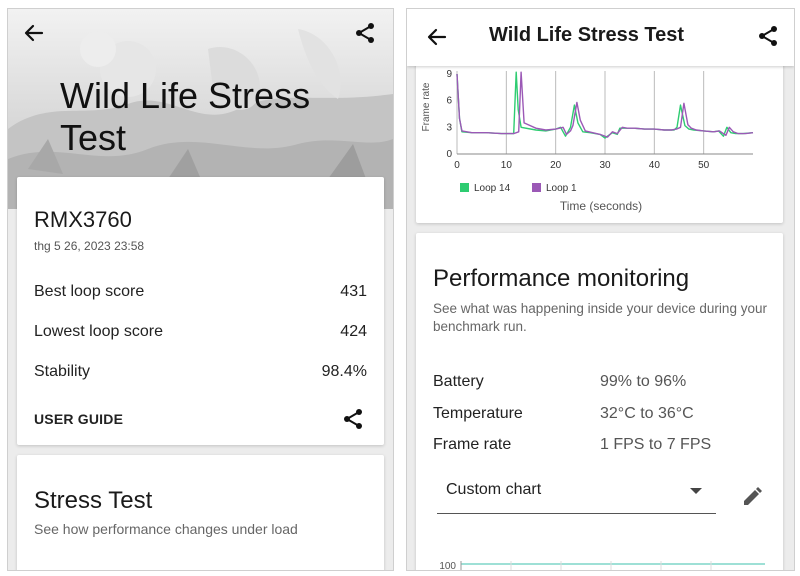 The height and width of the screenshot is (576, 800). What do you see at coordinates (605, 165) in the screenshot?
I see `x-tick-label: 30` at bounding box center [605, 165].